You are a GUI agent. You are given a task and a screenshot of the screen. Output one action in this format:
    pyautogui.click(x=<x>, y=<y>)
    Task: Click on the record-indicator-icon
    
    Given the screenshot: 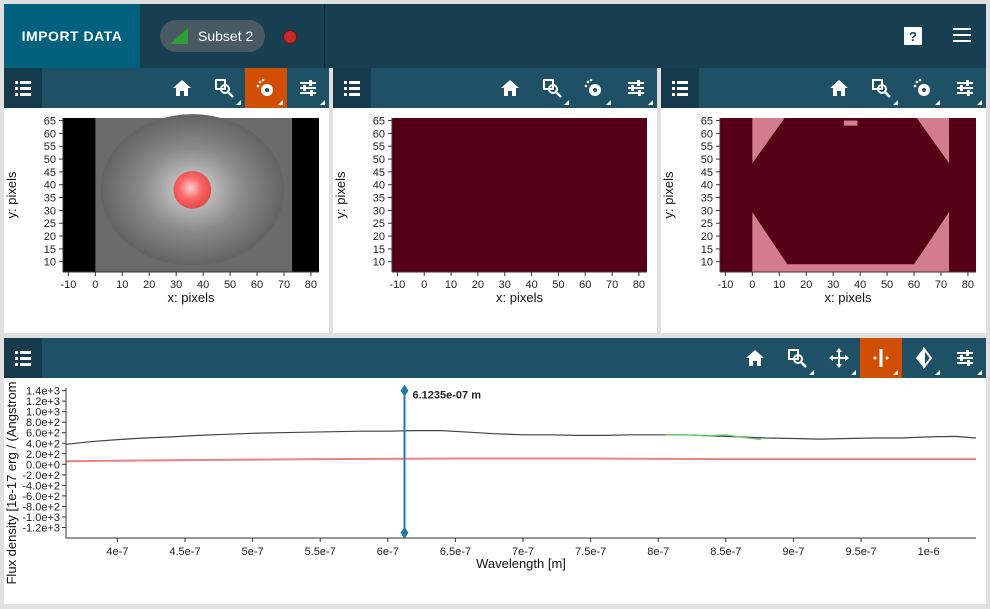 What is the action you would take?
    pyautogui.click(x=290, y=37)
    